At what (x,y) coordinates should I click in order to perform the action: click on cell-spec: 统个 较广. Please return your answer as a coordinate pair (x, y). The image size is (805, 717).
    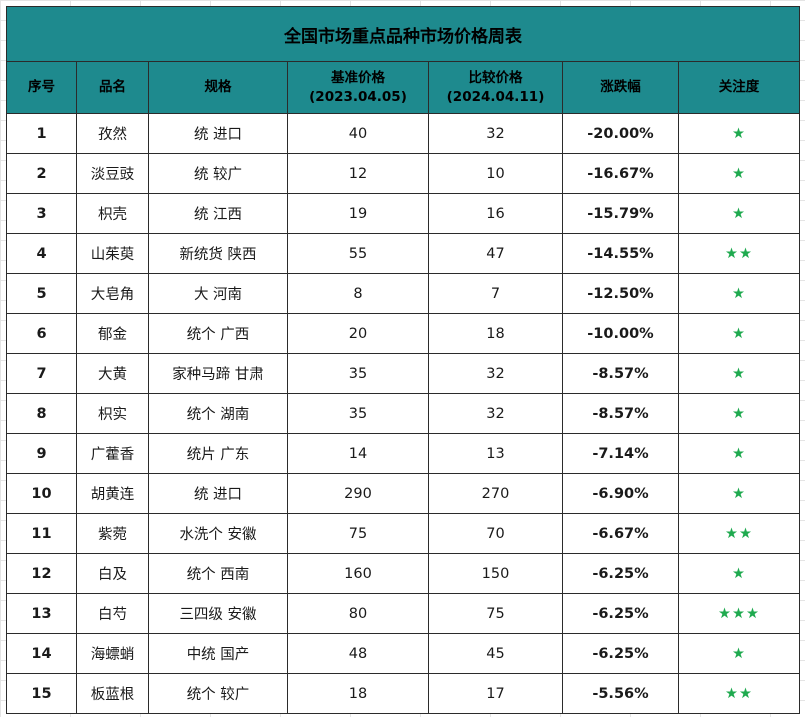
    Looking at the image, I should click on (218, 693).